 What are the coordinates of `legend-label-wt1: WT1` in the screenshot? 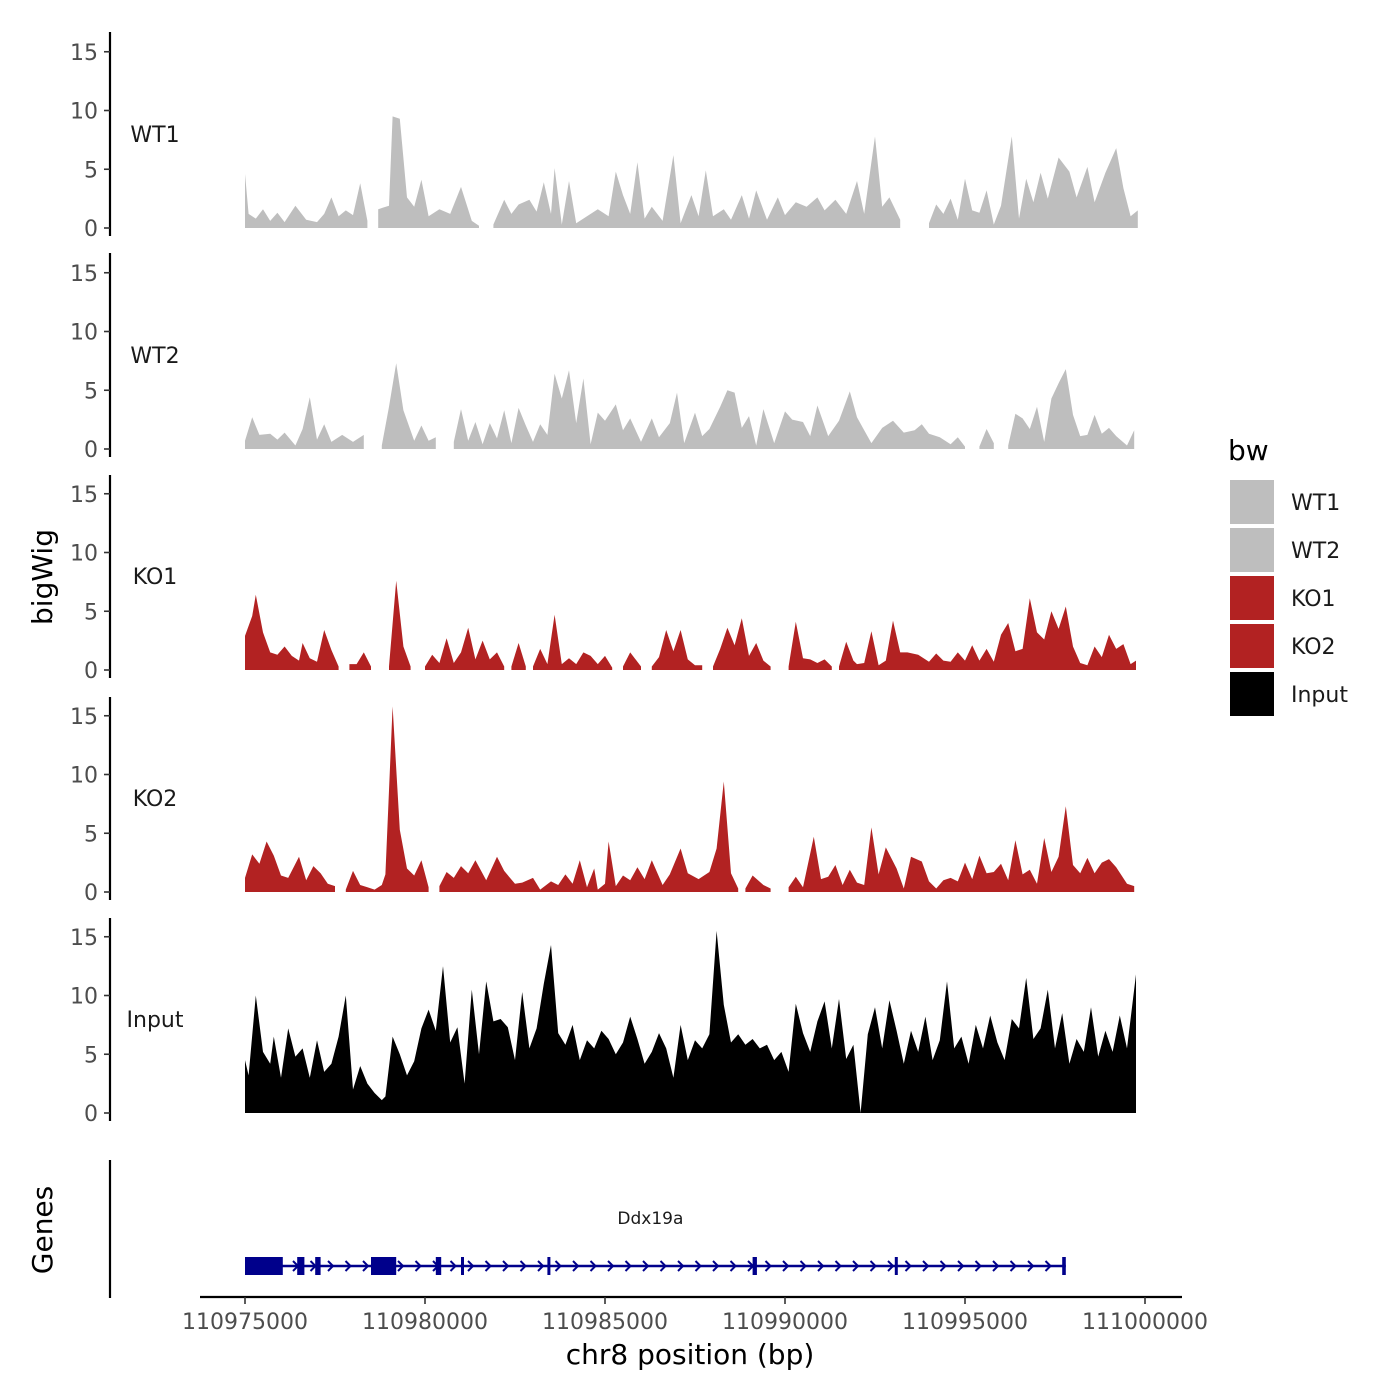 It's located at (1315, 503).